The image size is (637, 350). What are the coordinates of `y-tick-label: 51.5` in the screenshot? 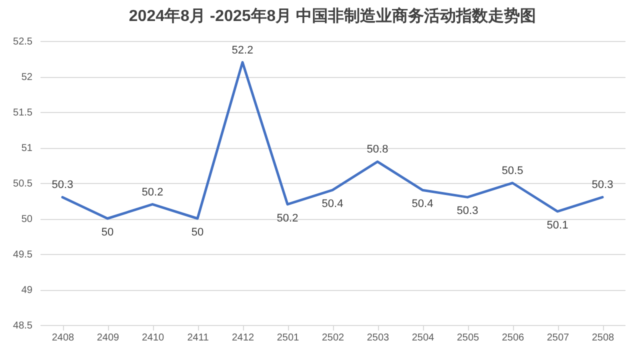 It's located at (23, 113).